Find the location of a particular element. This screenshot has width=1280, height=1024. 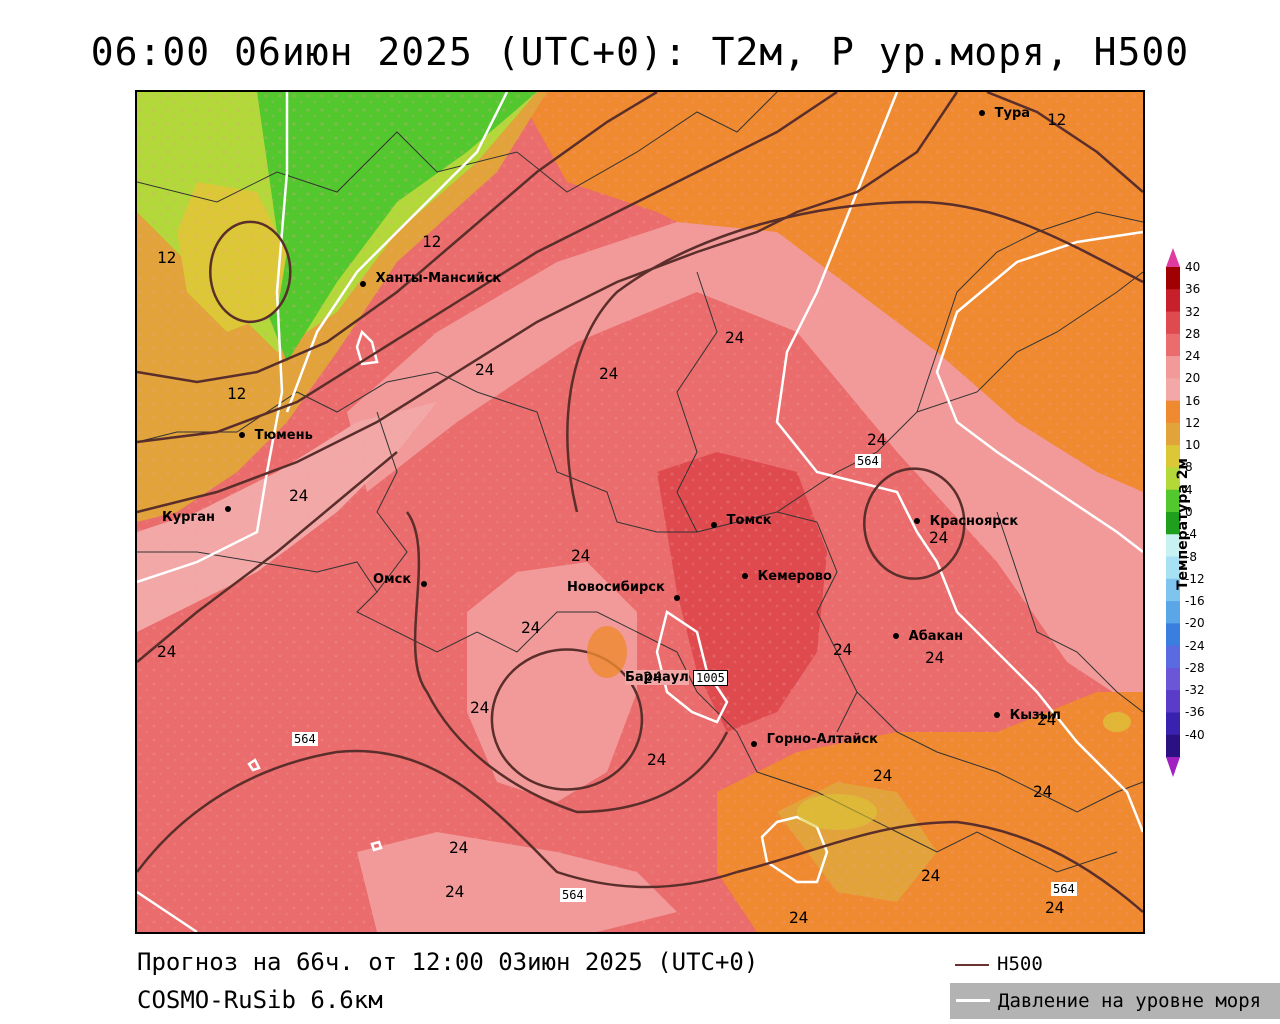

city-label: Томск is located at coordinates (749, 520).